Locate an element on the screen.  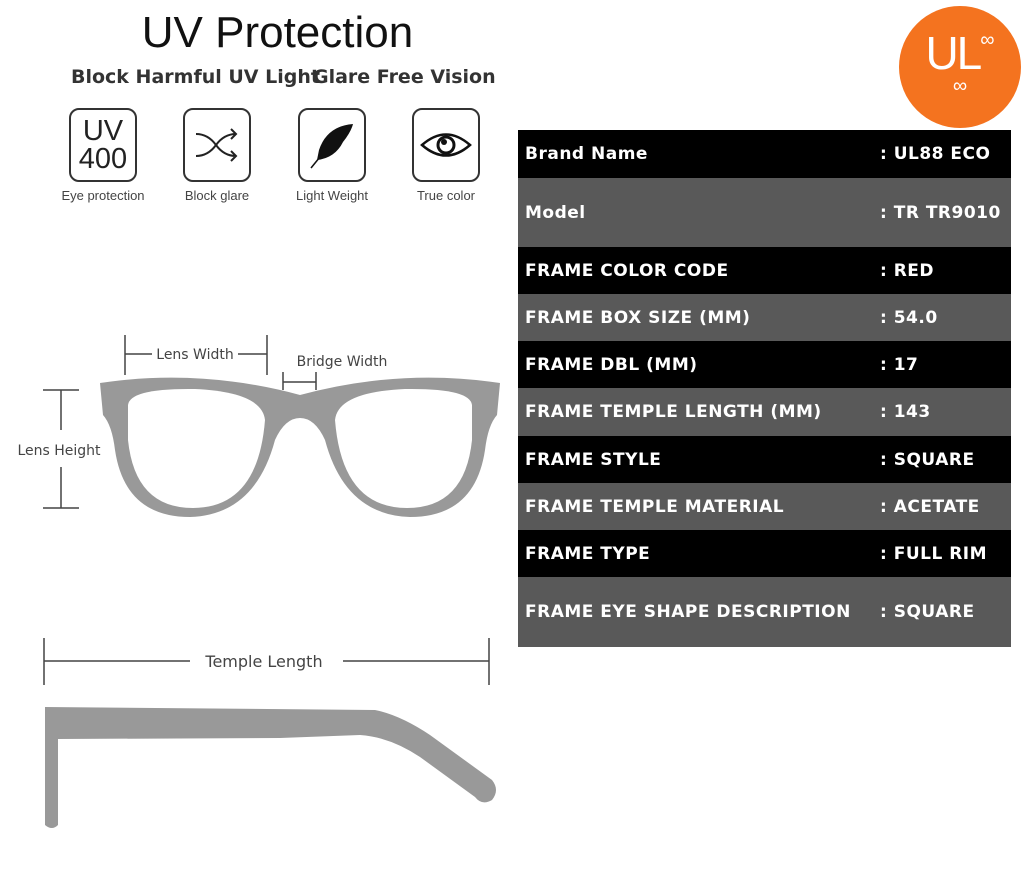
spec-label: FRAME STYLE is located at coordinates (593, 459).